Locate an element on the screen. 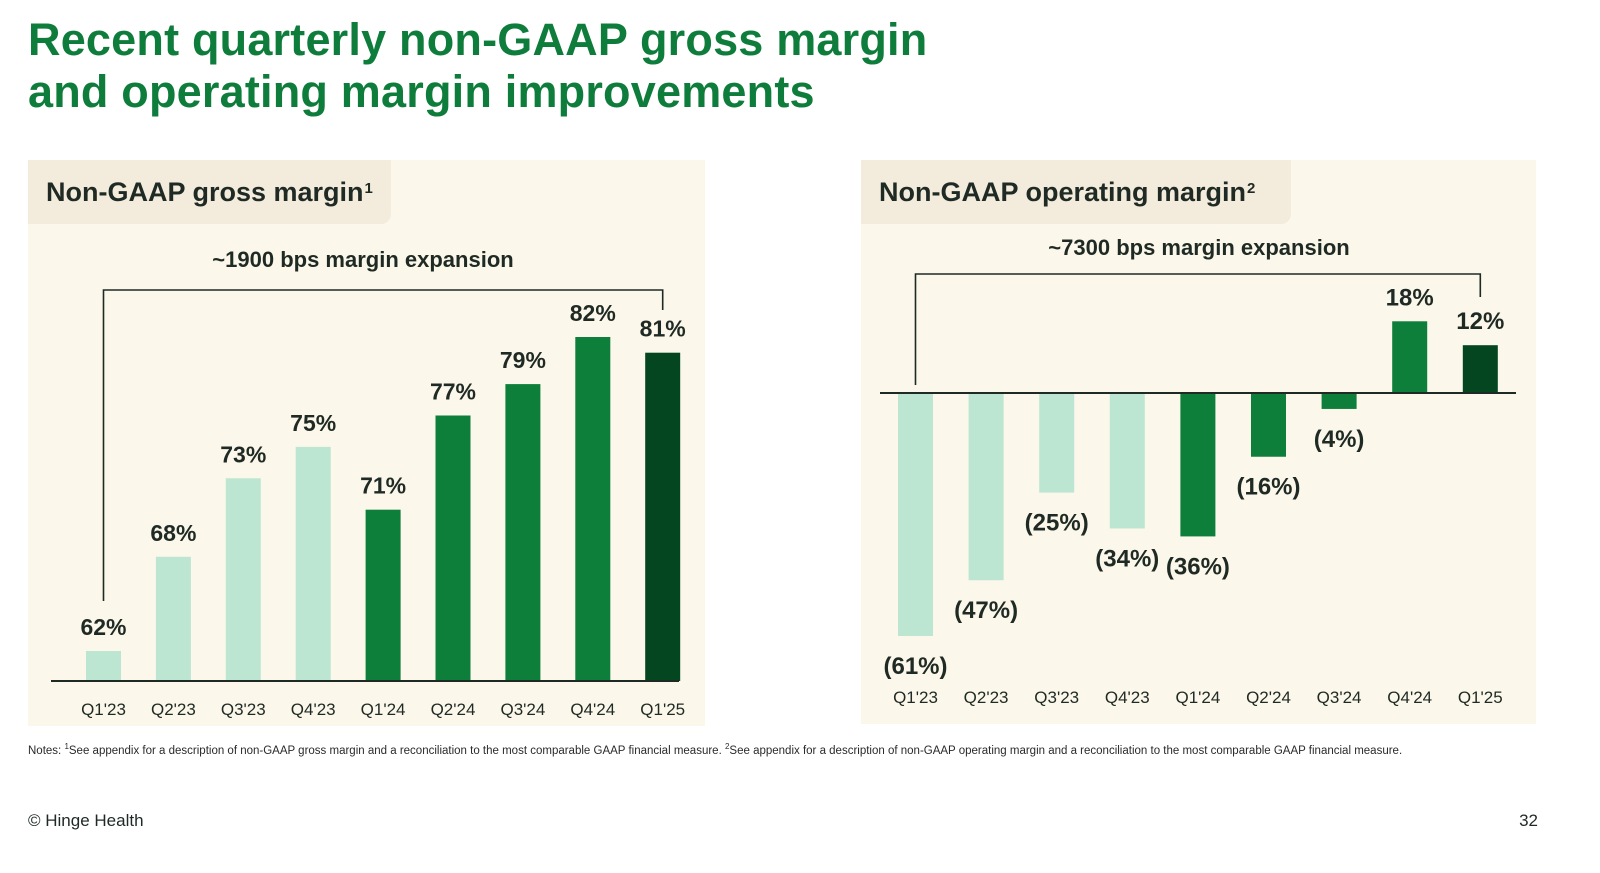  gross-margin-x-tick-q1-24: Q1'24 is located at coordinates (383, 709).